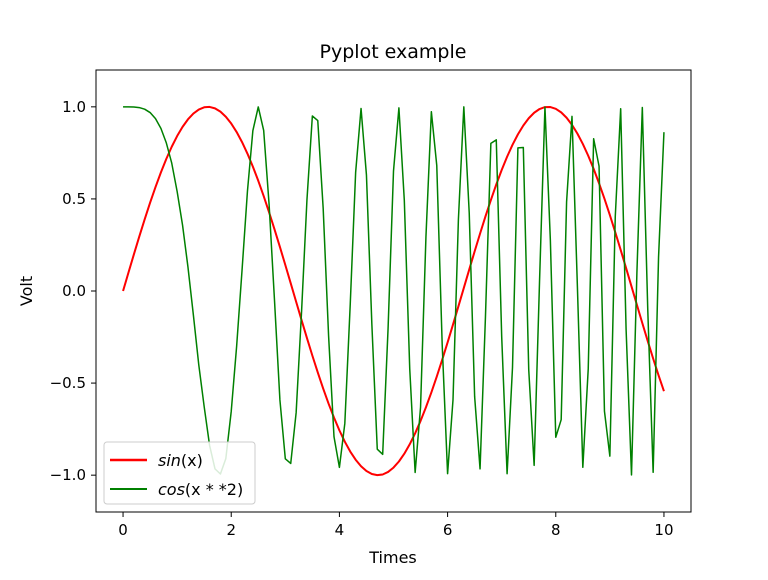  I want to click on x-axis: 0 2 4 6 8 10, so click(396, 525).